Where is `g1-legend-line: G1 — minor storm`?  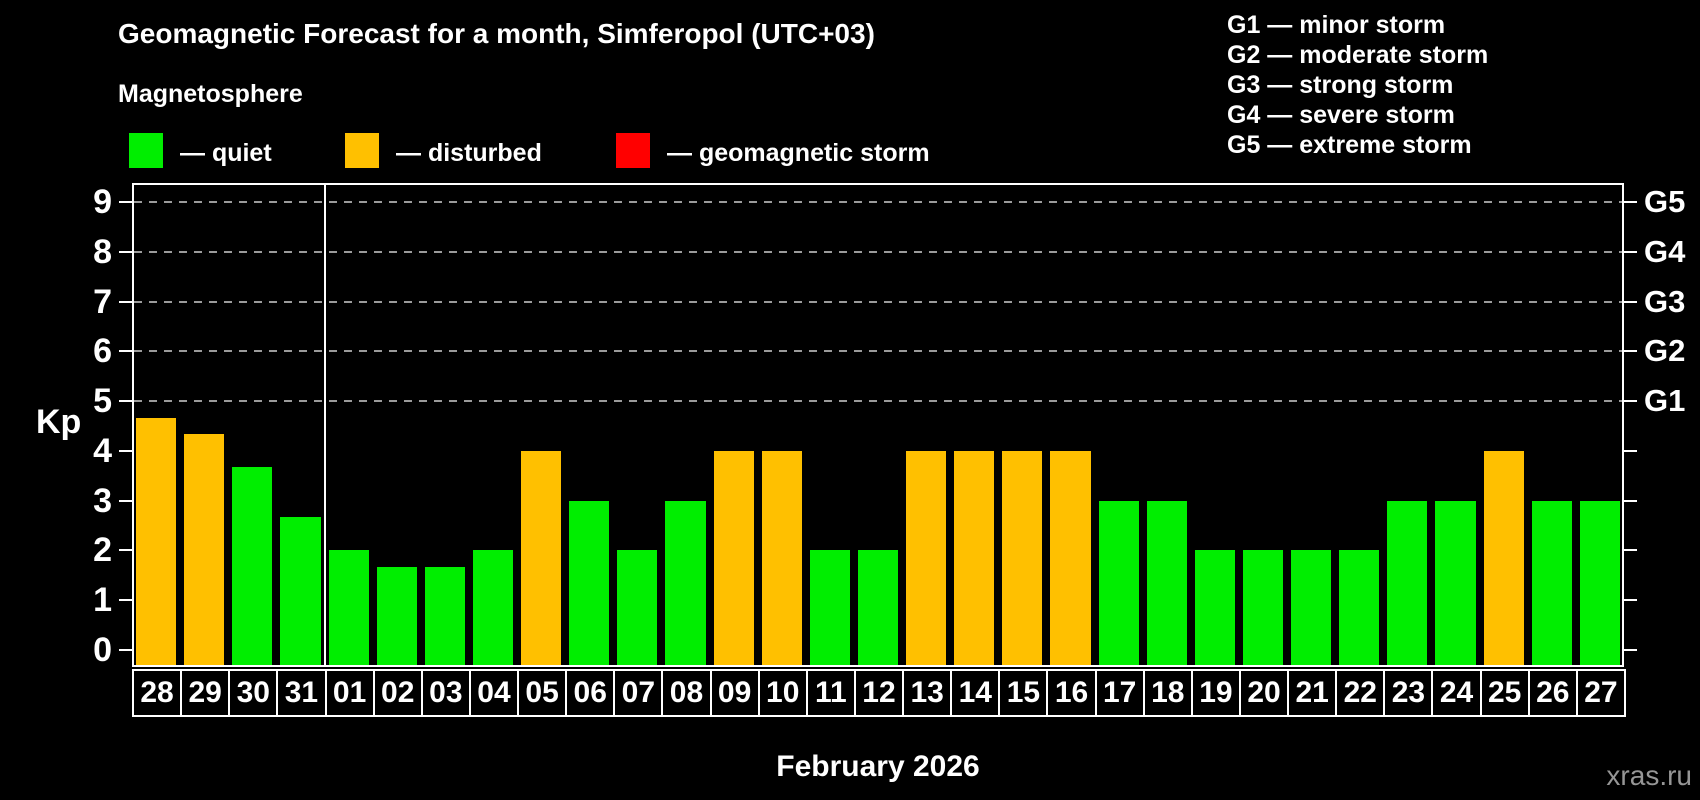 g1-legend-line: G1 — minor storm is located at coordinates (1336, 25).